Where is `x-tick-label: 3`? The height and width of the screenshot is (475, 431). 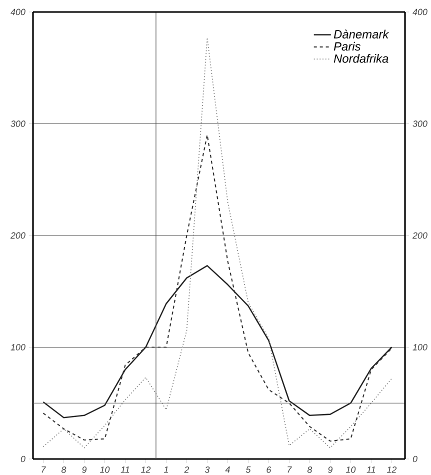 x-tick-label: 3 is located at coordinates (207, 469).